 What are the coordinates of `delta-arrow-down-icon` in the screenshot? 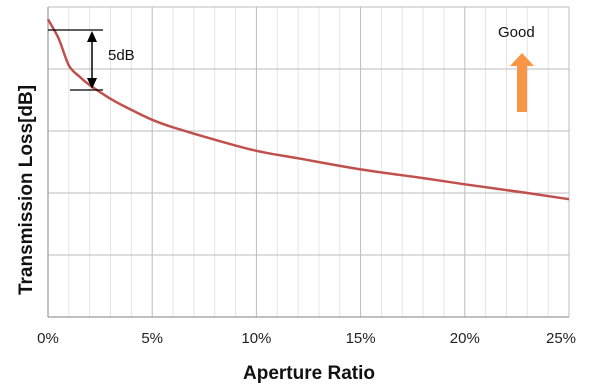 It's located at (92, 83).